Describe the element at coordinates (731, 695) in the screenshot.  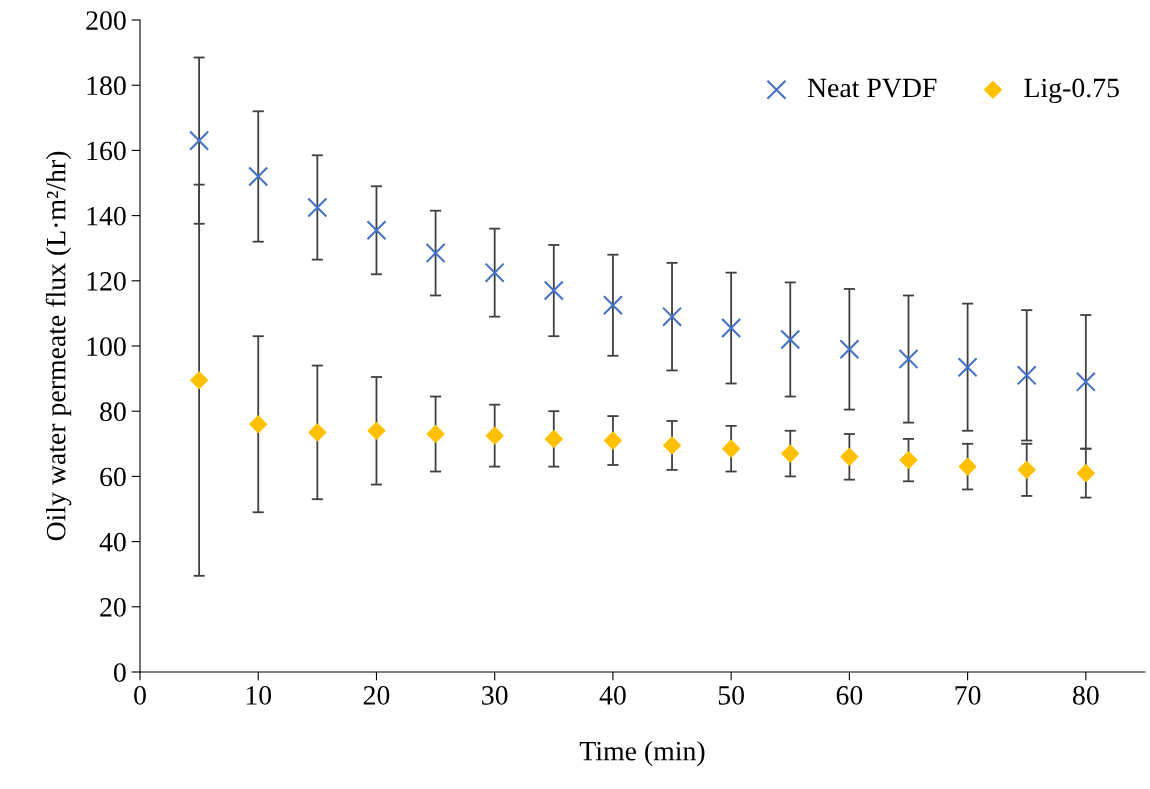
I see `x-tick-label: 50` at that location.